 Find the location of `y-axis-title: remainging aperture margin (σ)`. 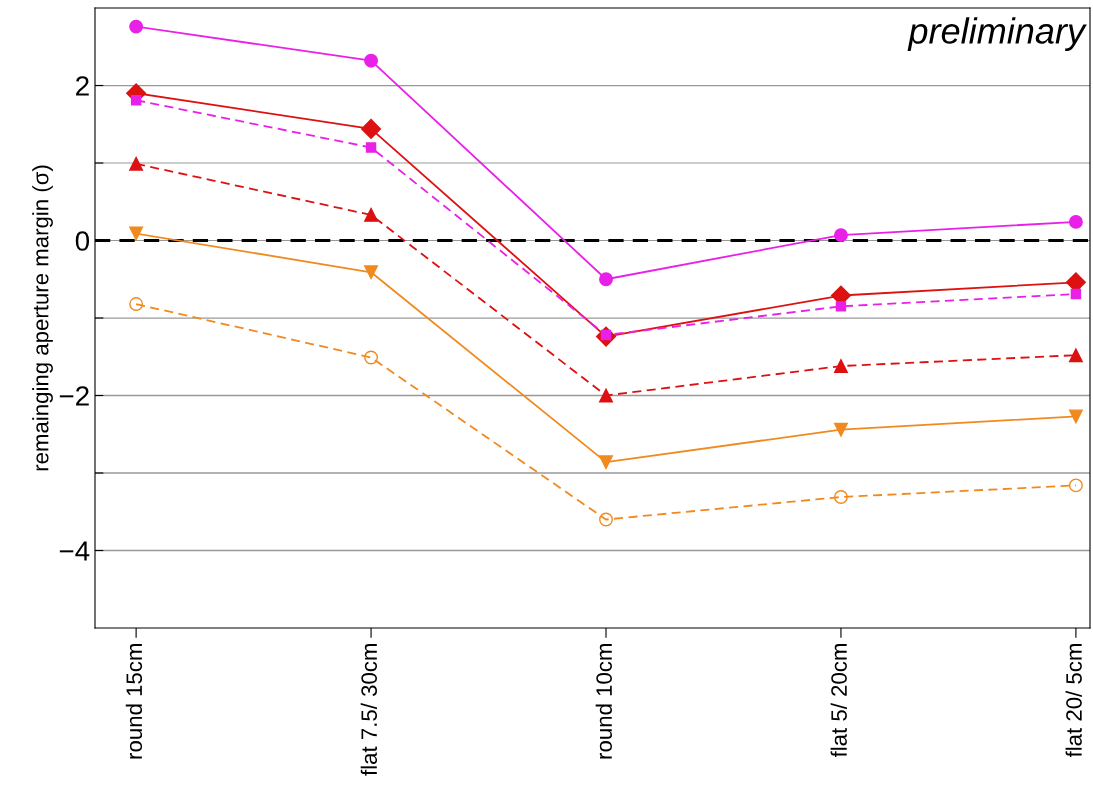

y-axis-title: remainging aperture margin (σ) is located at coordinates (42, 318).